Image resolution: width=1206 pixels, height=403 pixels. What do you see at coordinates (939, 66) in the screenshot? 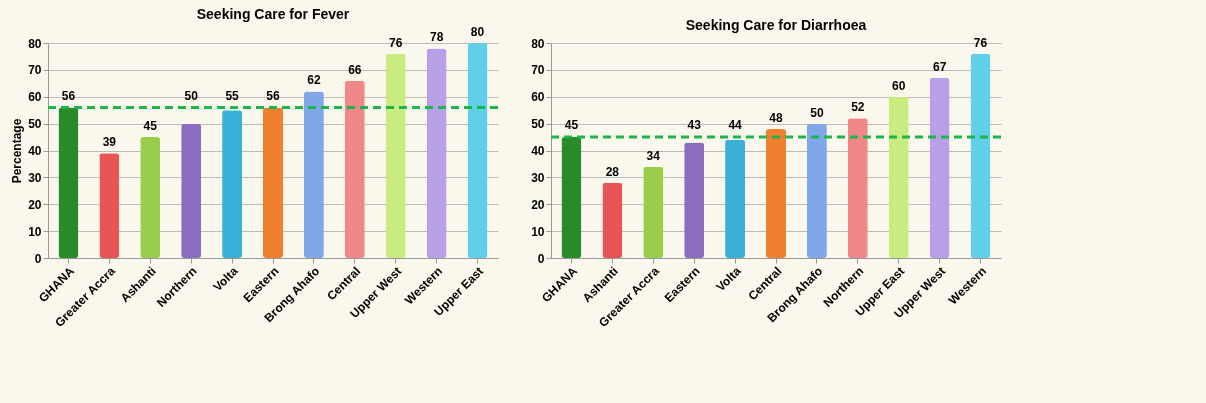
I see `data-label: 67` at bounding box center [939, 66].